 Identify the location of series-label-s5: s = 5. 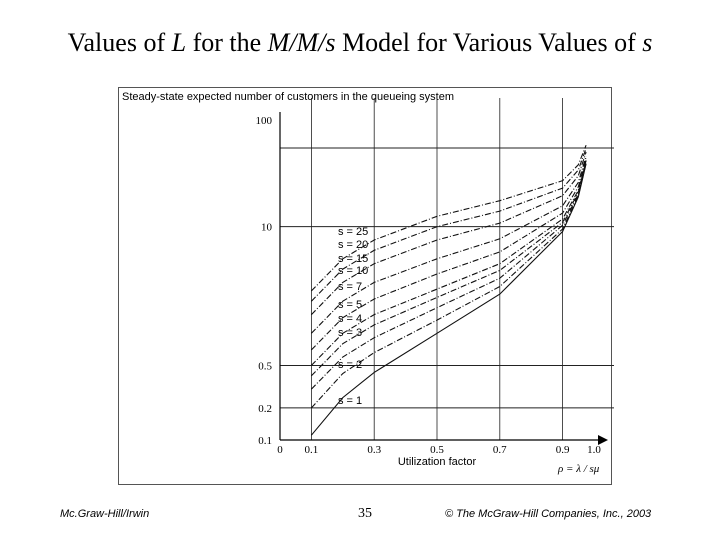
(350, 305).